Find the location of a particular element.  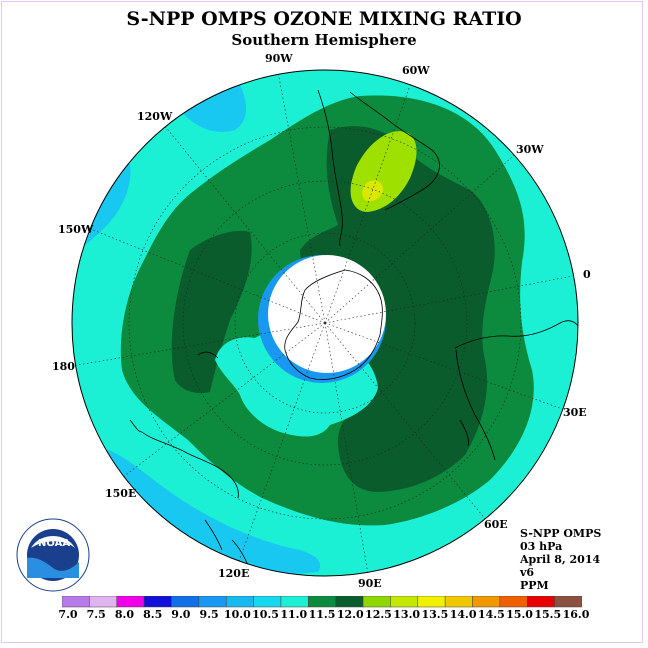

lon-label-120e: 120E is located at coordinates (234, 573).